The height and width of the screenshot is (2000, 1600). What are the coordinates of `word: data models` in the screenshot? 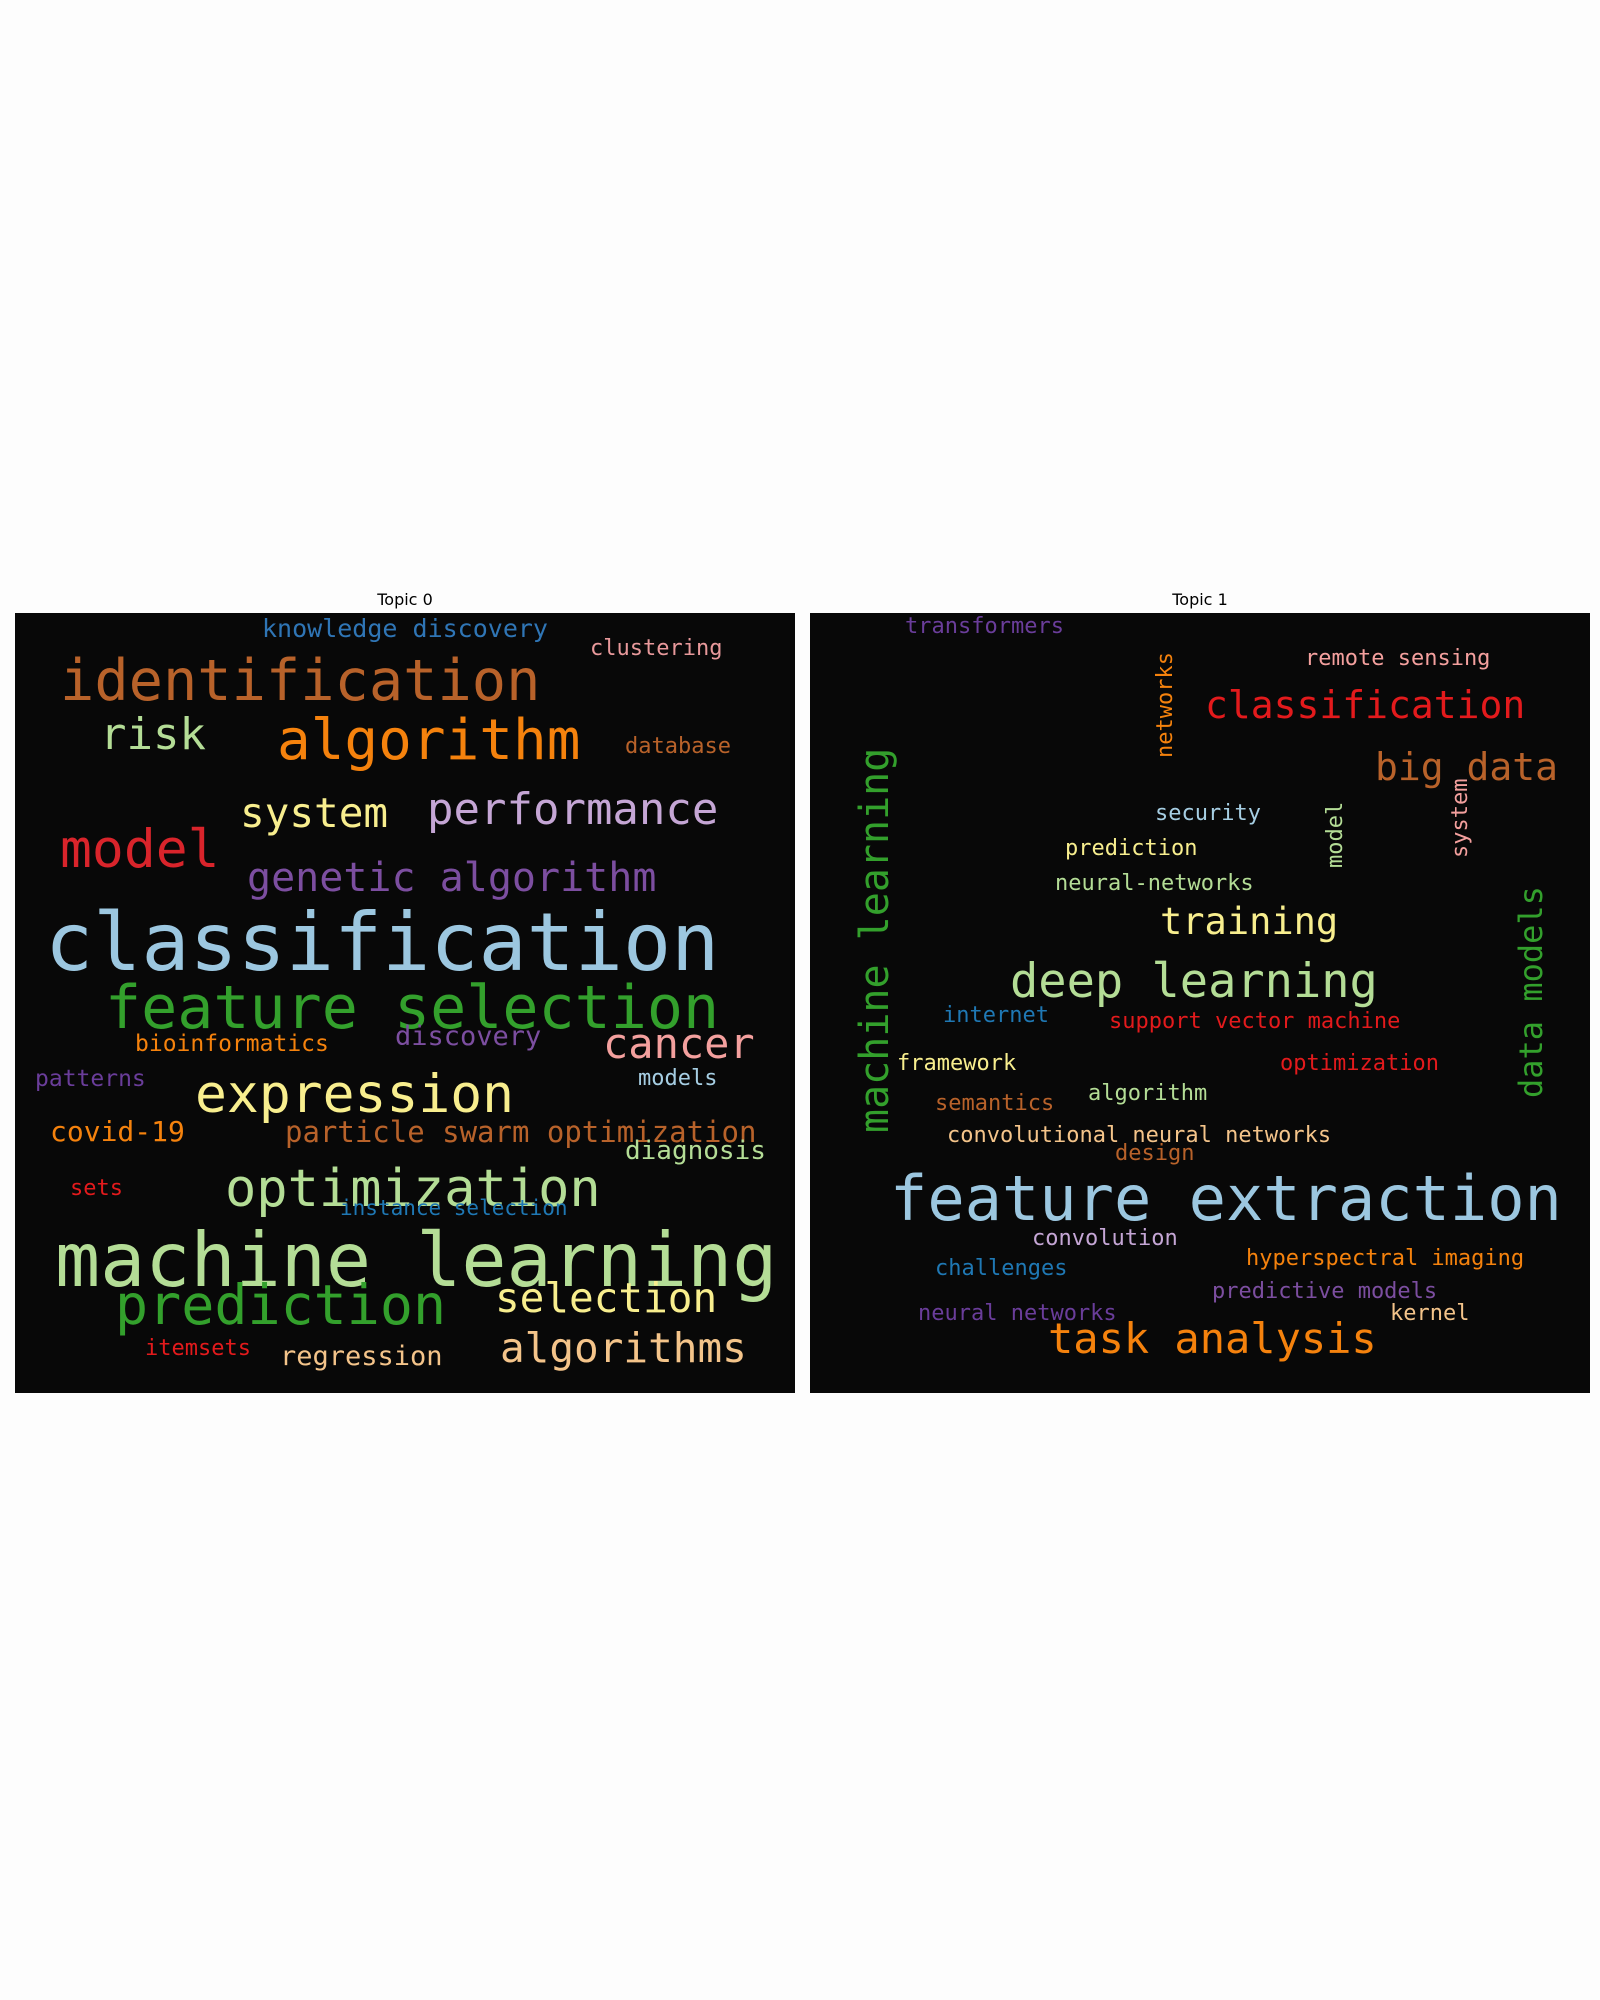 It's located at (1531, 992).